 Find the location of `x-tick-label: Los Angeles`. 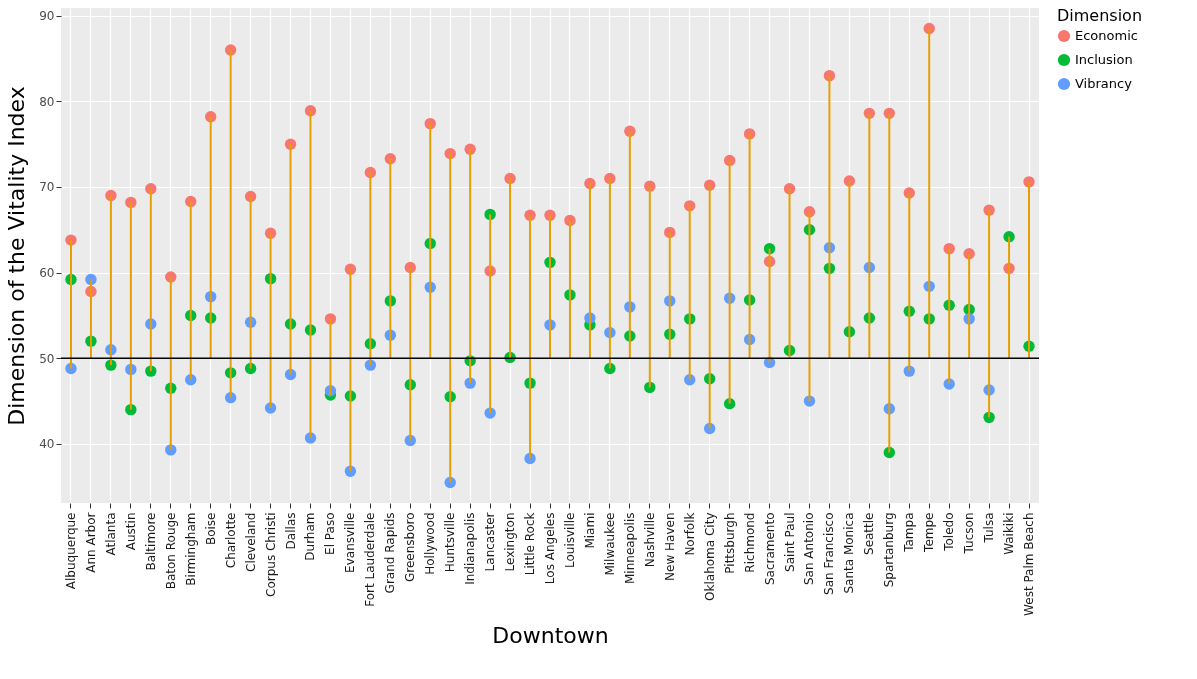

x-tick-label: Los Angeles is located at coordinates (550, 548).